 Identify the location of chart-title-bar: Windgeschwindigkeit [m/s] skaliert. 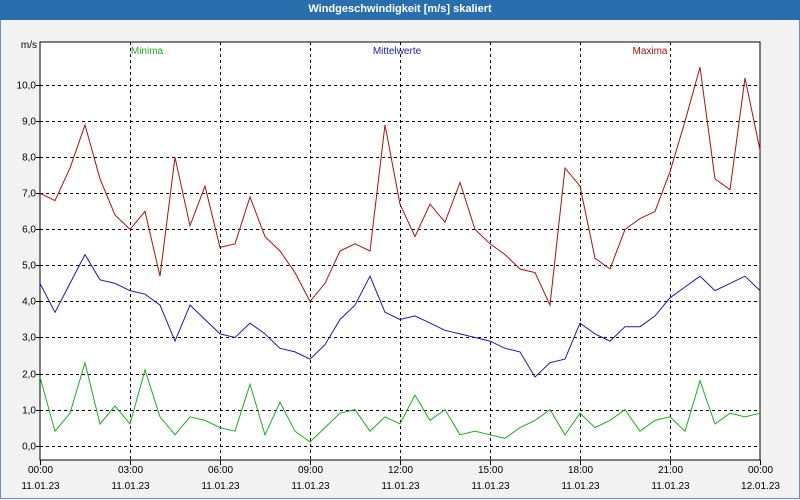
(400, 10).